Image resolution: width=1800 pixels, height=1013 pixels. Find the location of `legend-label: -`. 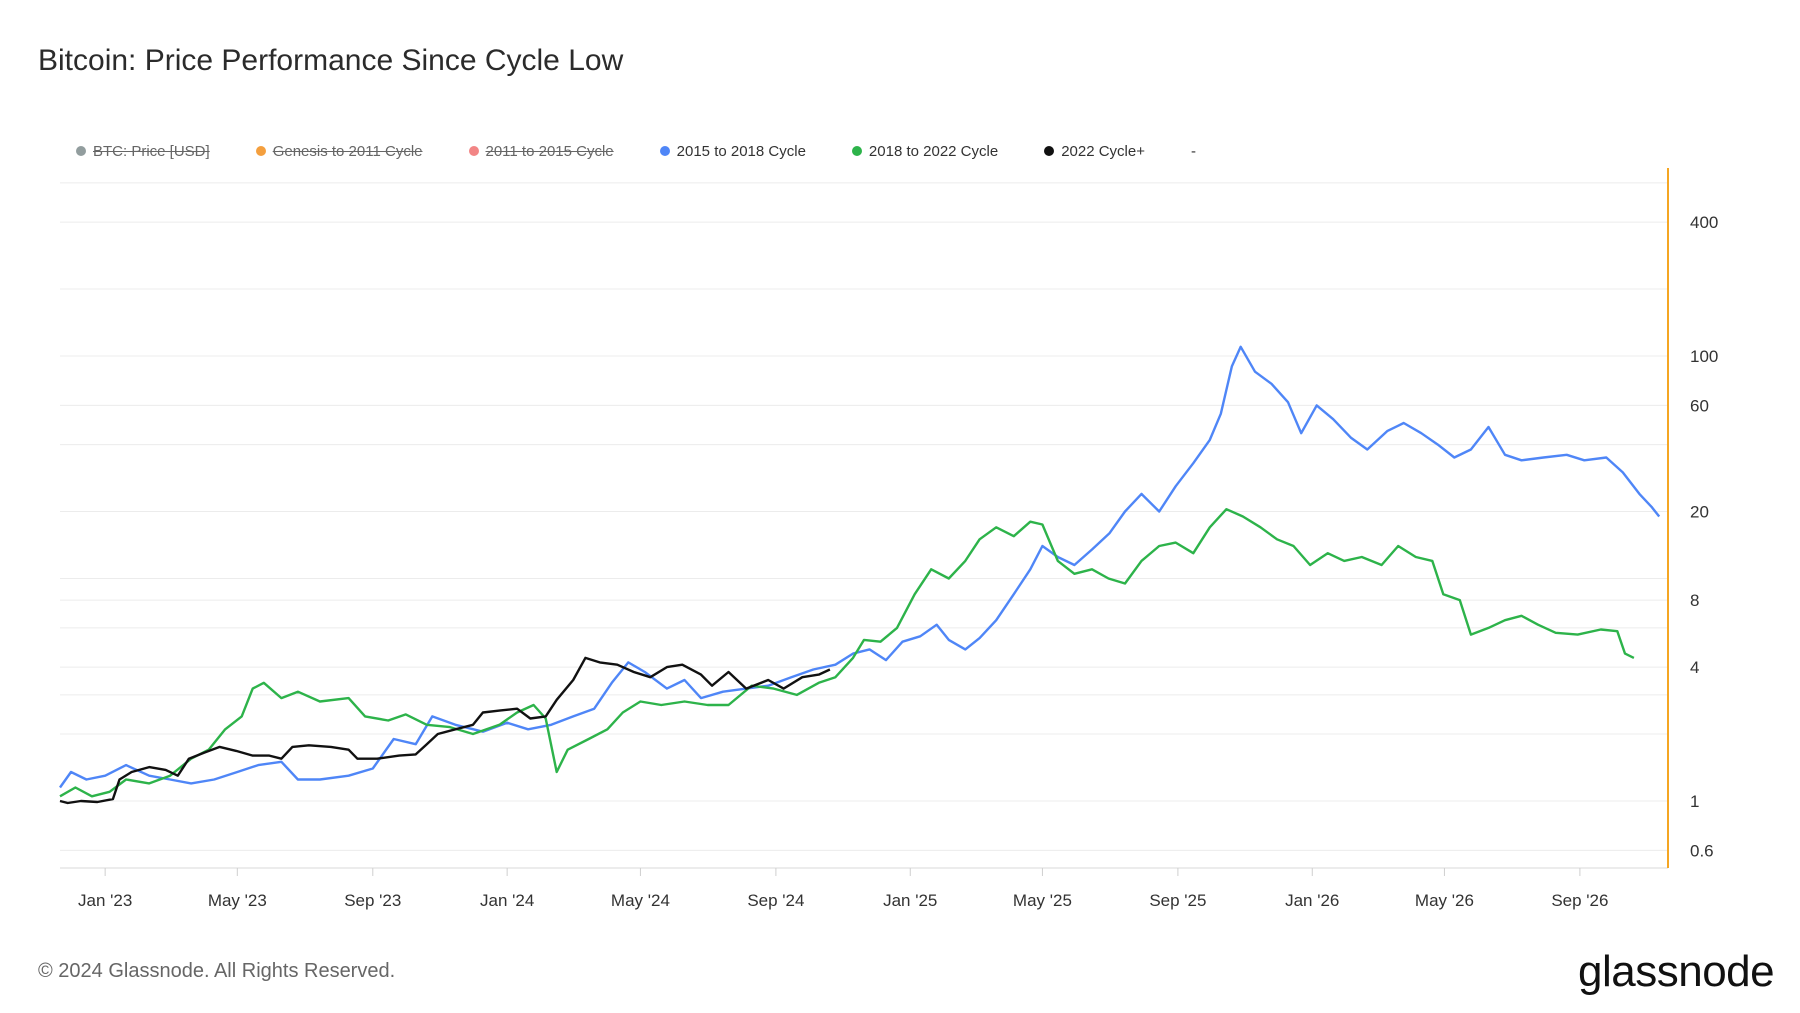

legend-label: - is located at coordinates (1193, 151).